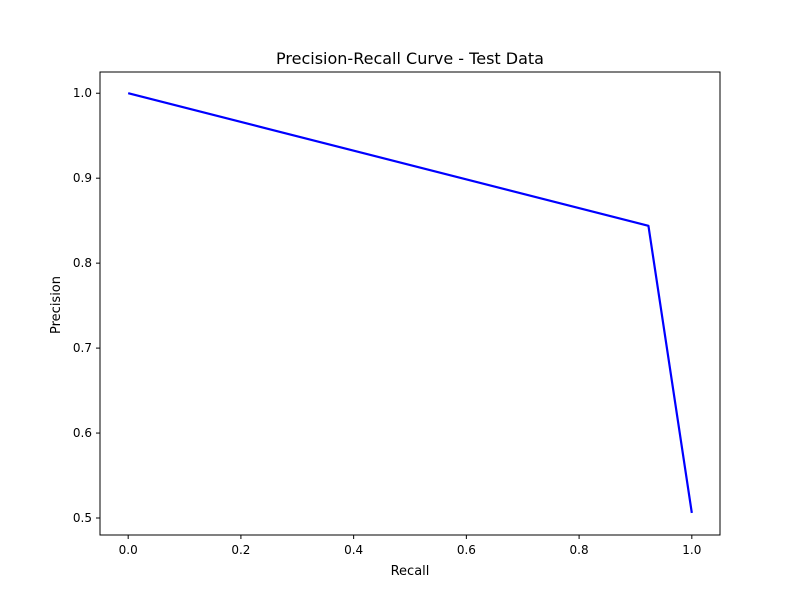 This screenshot has height=600, width=800. Describe the element at coordinates (82, 263) in the screenshot. I see `y-tick-label: 0.8` at that location.